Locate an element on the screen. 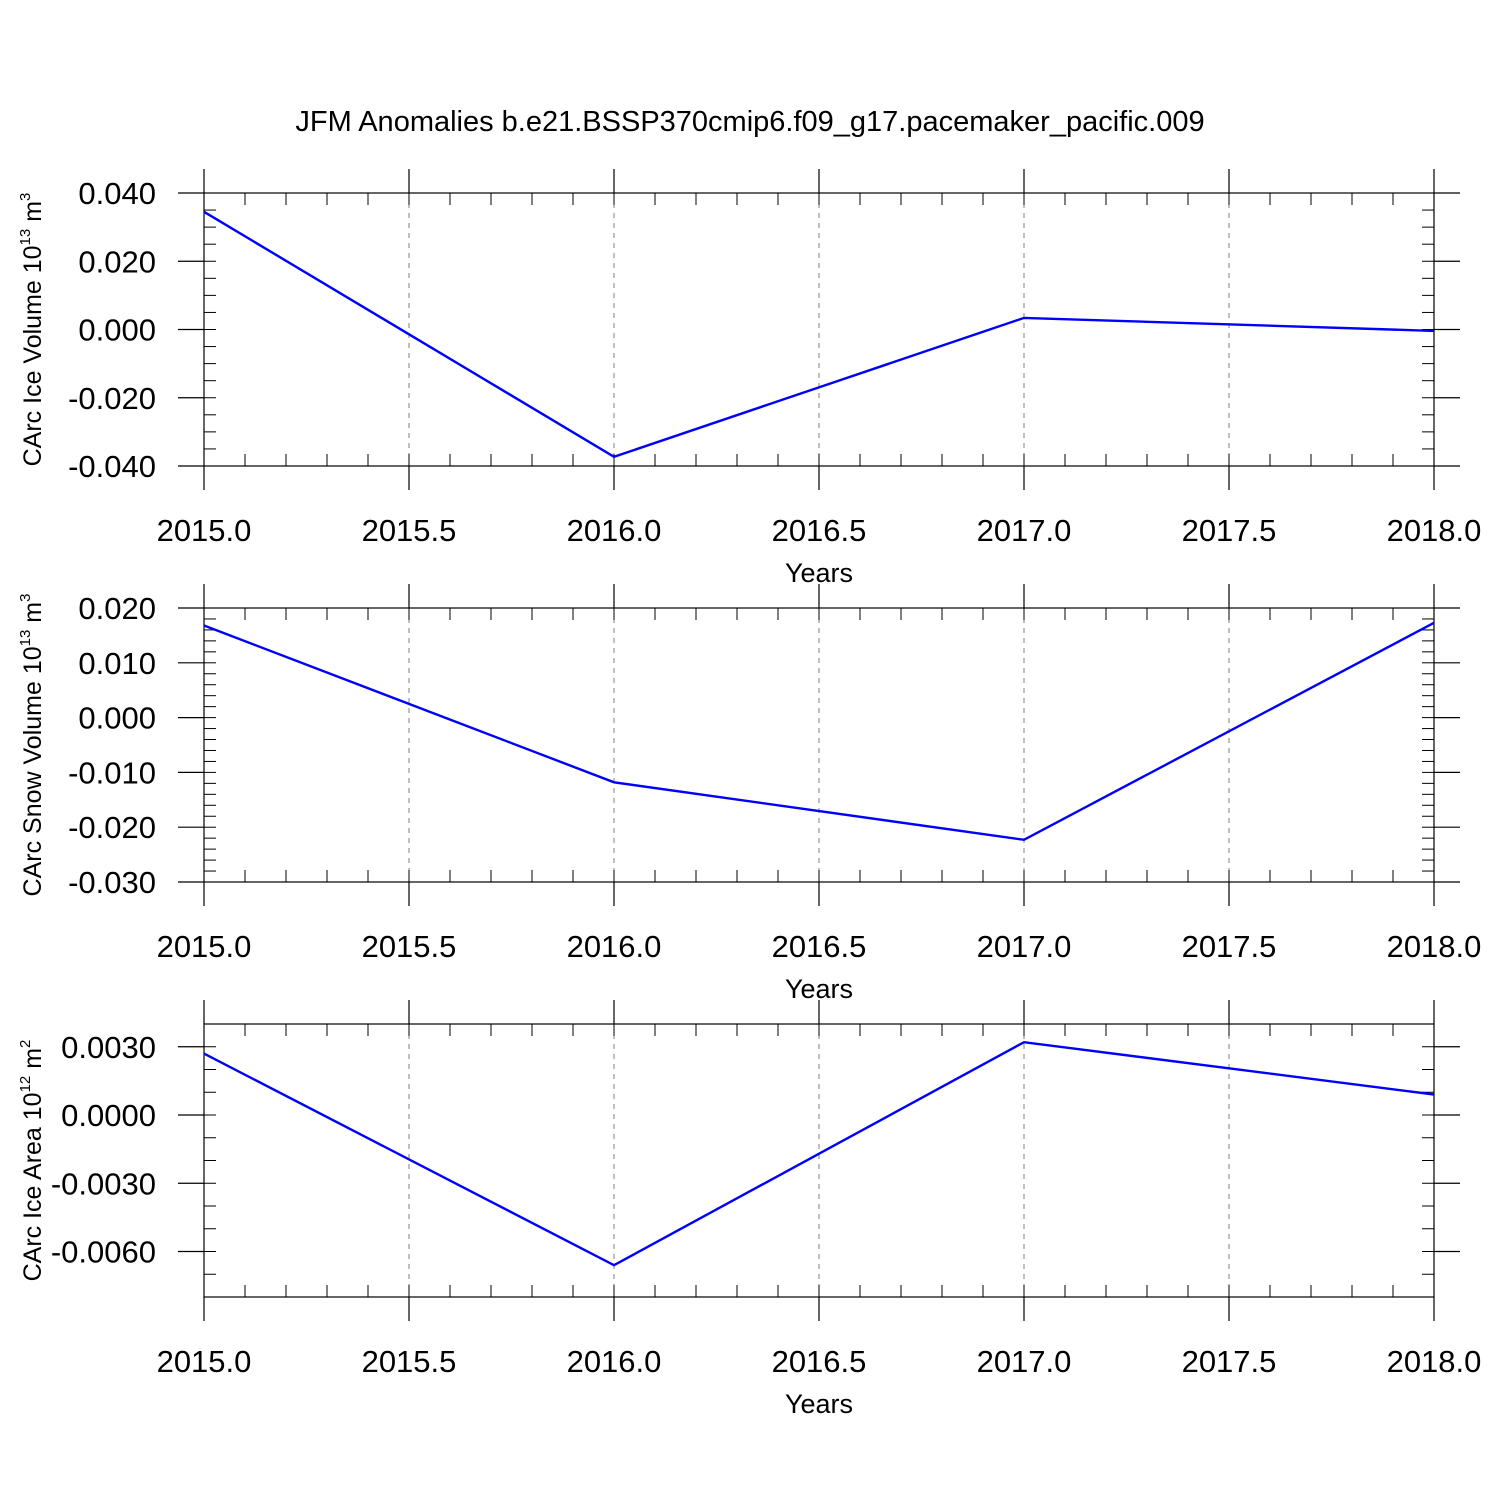 This screenshot has width=1500, height=1500. y-tick-label: 0.010 is located at coordinates (117, 663).